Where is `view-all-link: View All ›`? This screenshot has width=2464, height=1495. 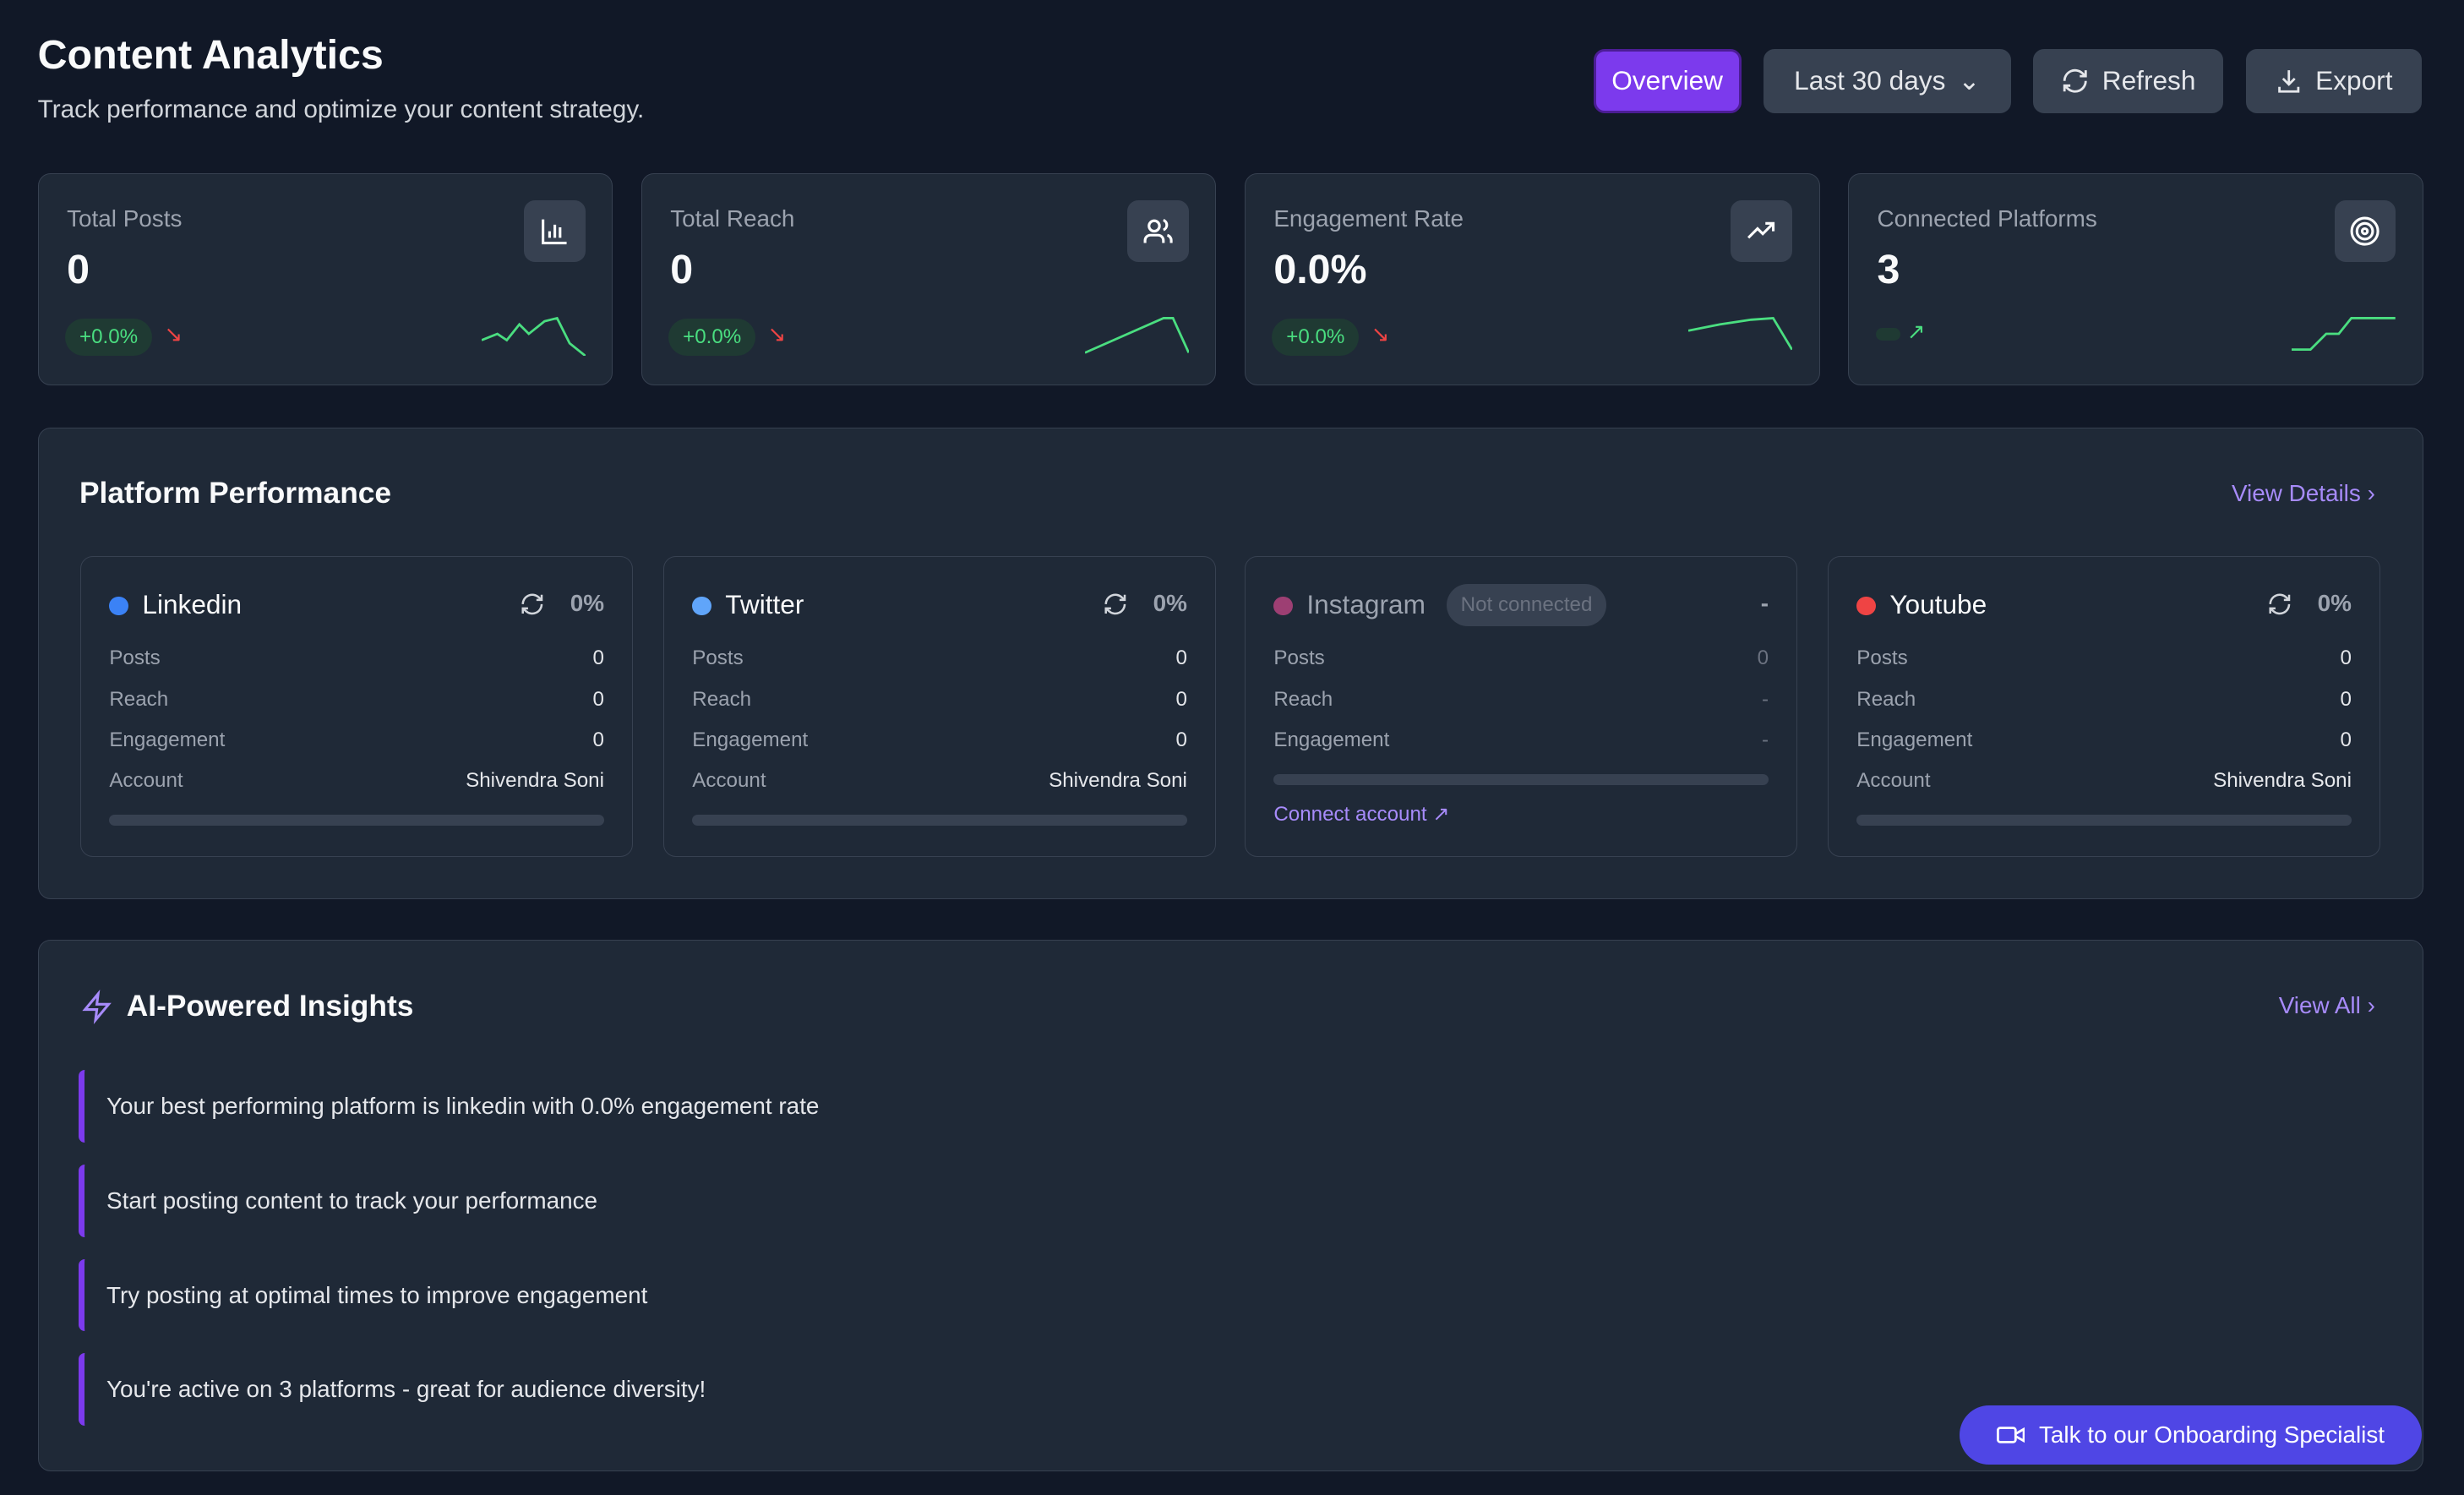 view-all-link: View All › is located at coordinates (2327, 1005).